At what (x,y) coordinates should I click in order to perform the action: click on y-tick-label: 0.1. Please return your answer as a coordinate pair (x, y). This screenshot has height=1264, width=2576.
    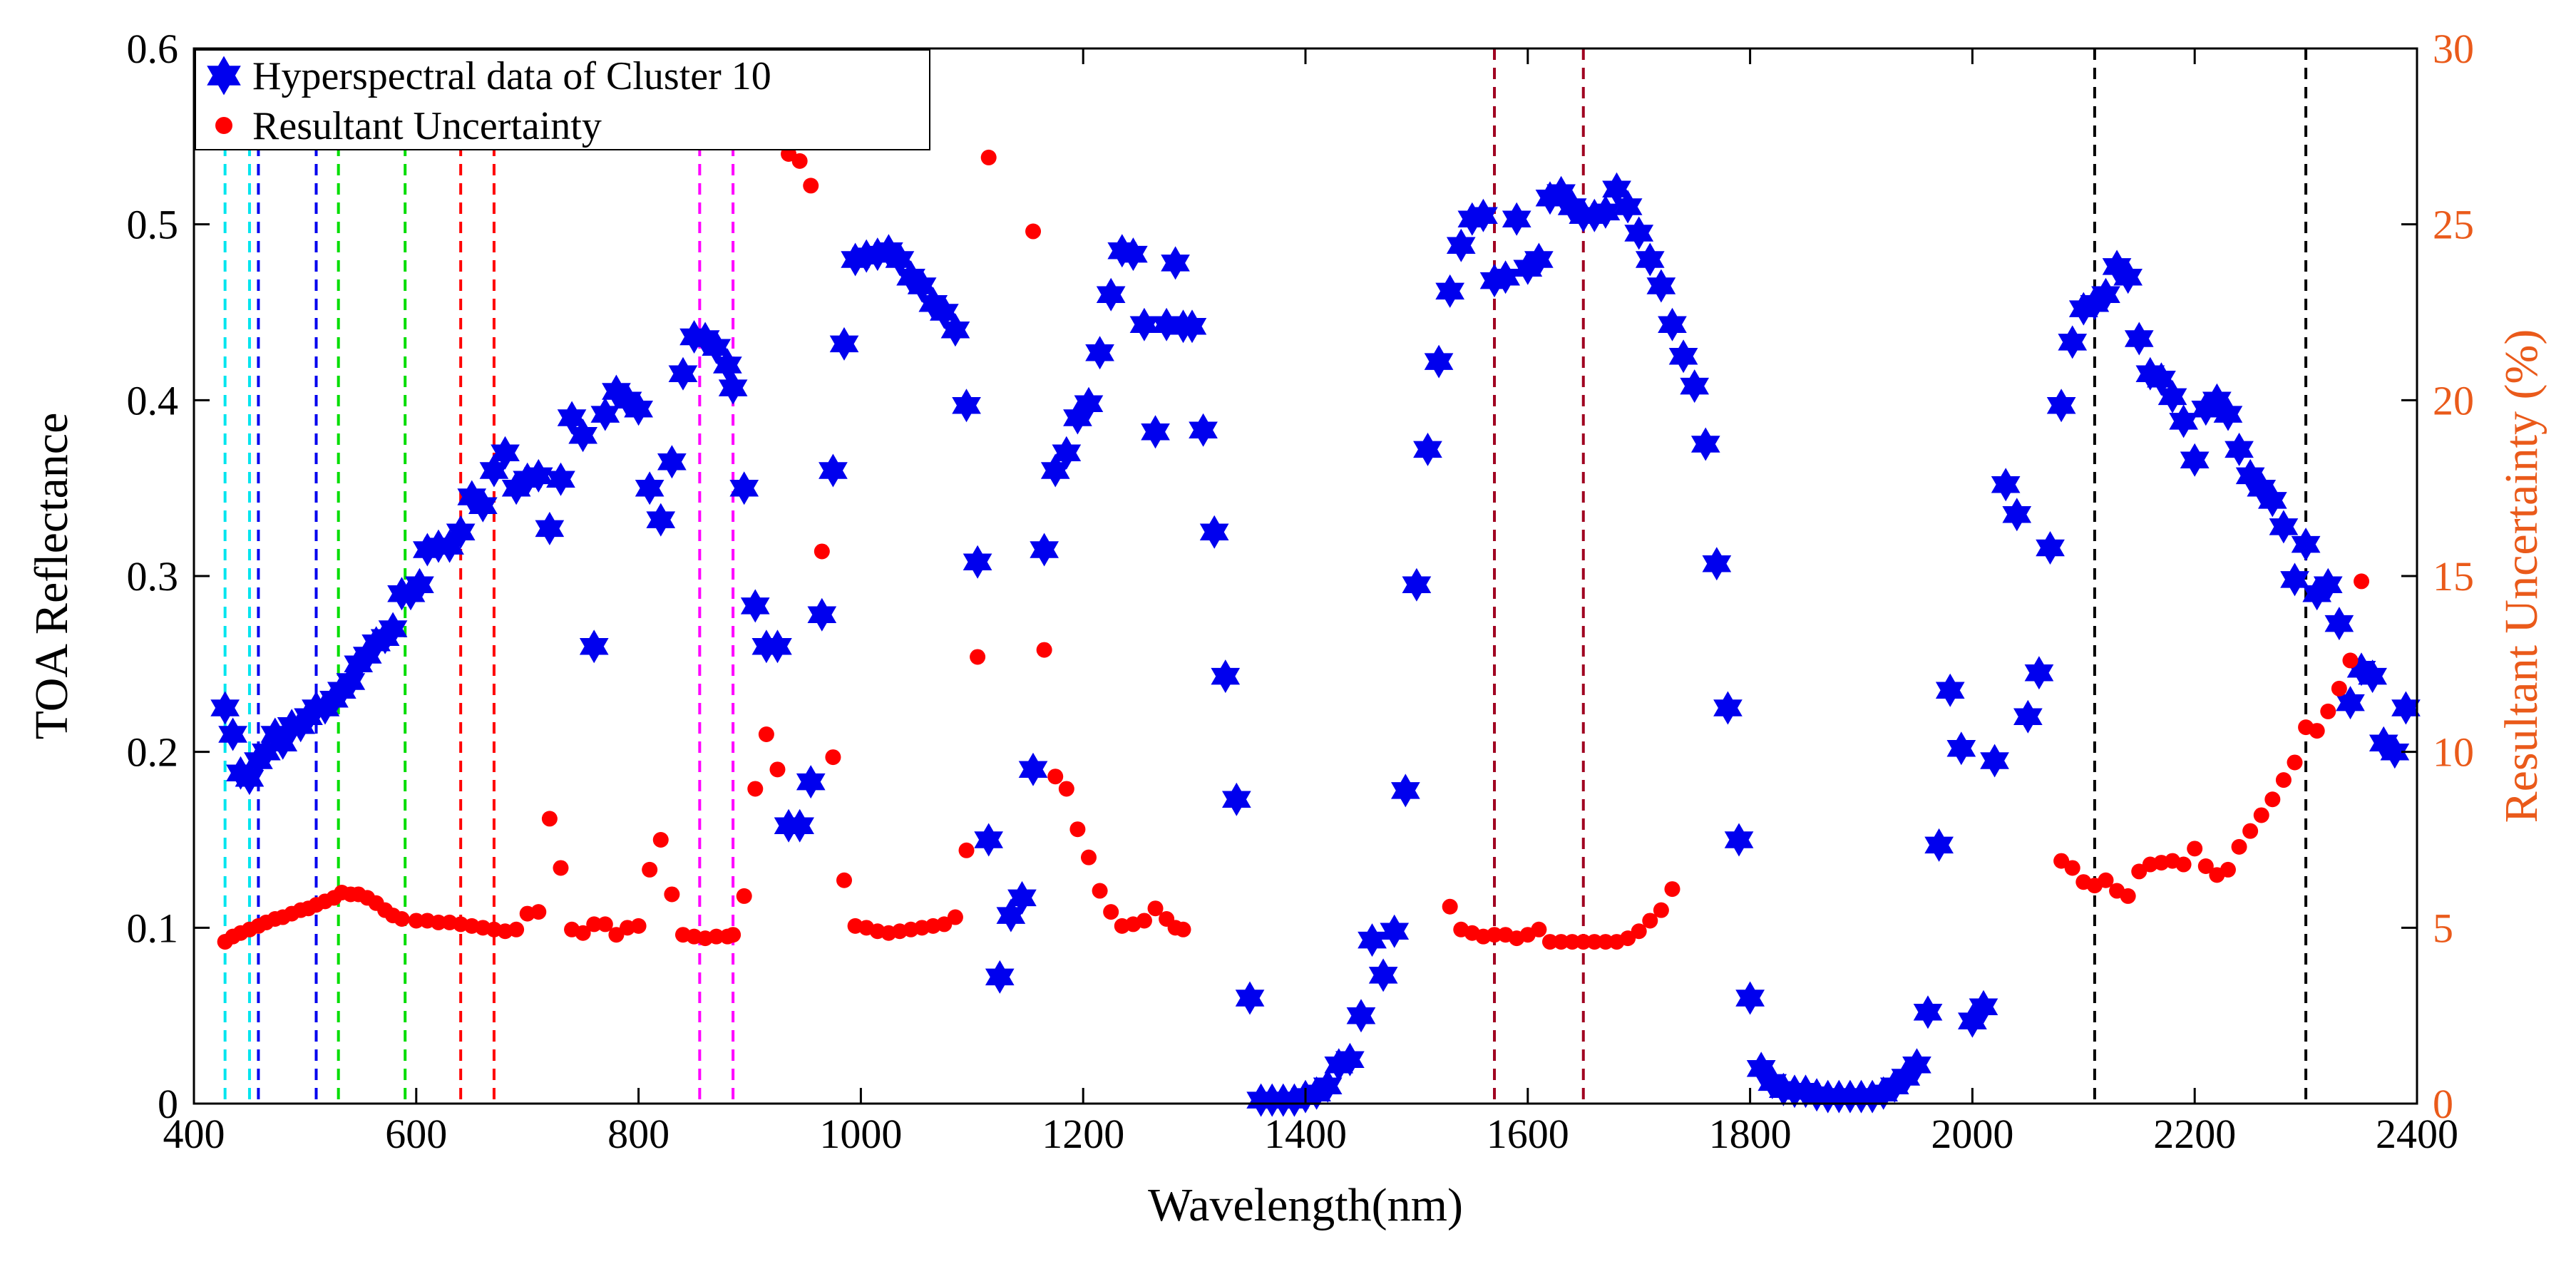
    Looking at the image, I should click on (153, 928).